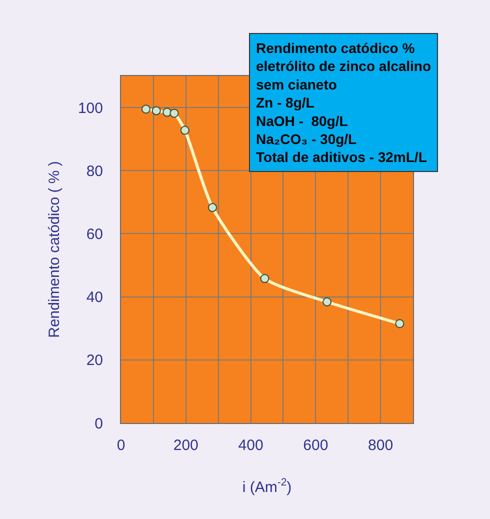 Image resolution: width=490 pixels, height=519 pixels. Describe the element at coordinates (315, 445) in the screenshot. I see `x-tick-label: 600` at that location.